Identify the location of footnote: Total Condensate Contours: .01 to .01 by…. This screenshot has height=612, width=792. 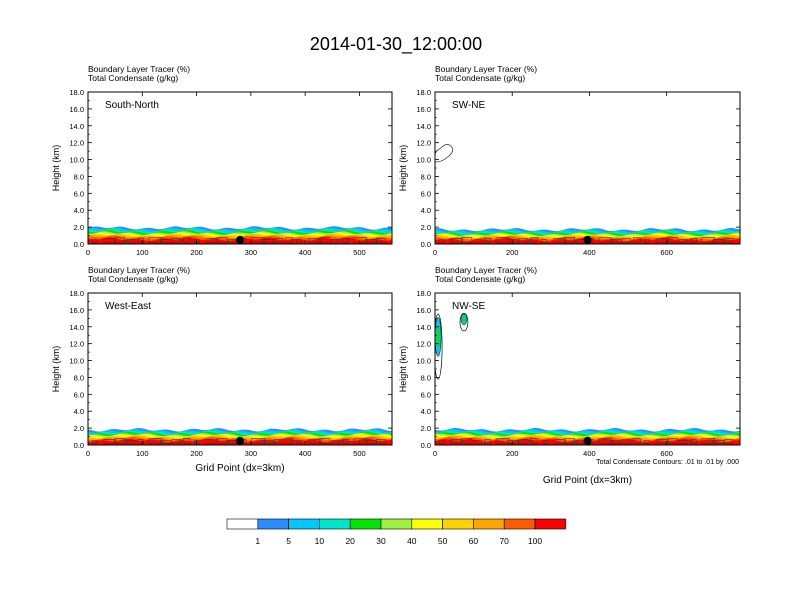
(667, 462).